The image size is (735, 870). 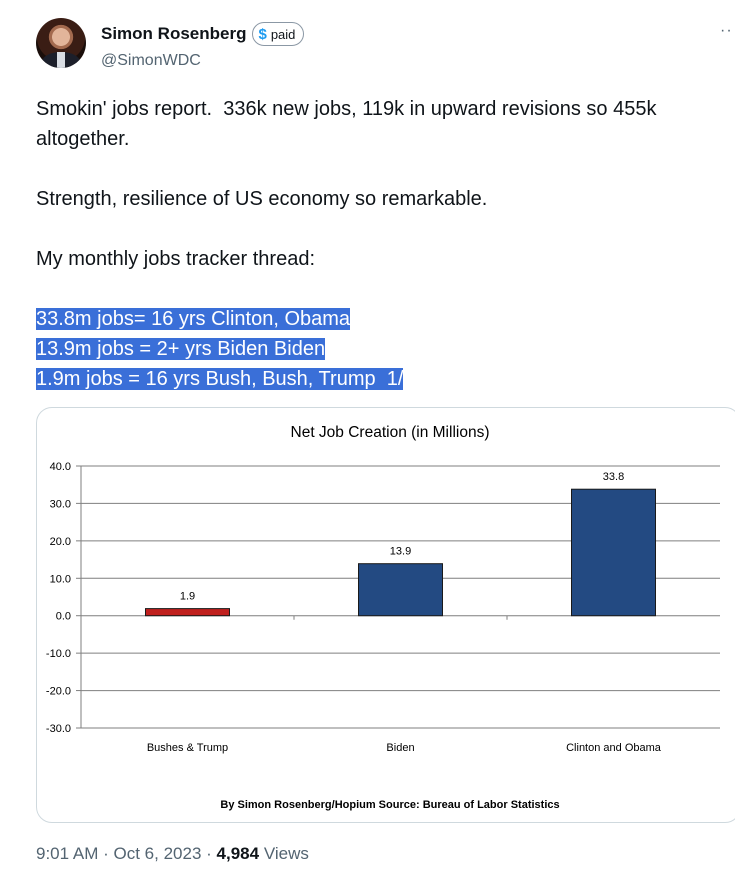 I want to click on x-category-label: Clinton and Obama, so click(x=614, y=748).